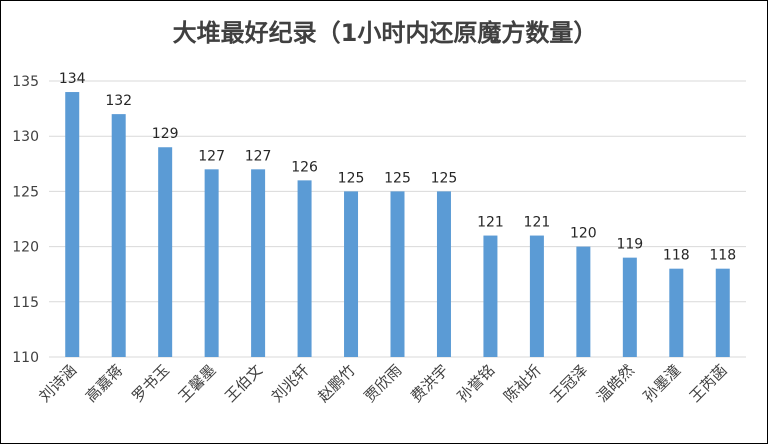 This screenshot has width=768, height=445. What do you see at coordinates (522, 383) in the screenshot?
I see `x-tick-label-11: 陈祉圻` at bounding box center [522, 383].